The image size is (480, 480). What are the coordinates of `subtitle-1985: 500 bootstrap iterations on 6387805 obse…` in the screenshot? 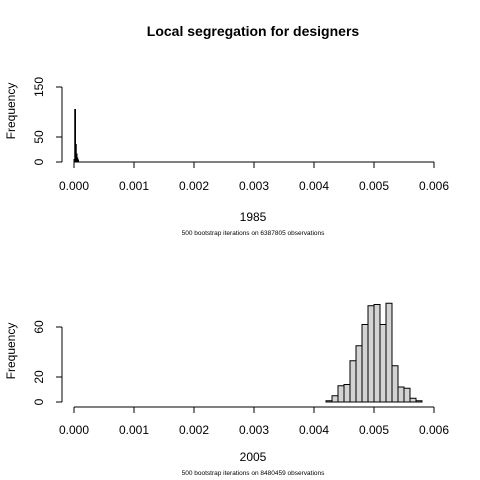 It's located at (253, 233).